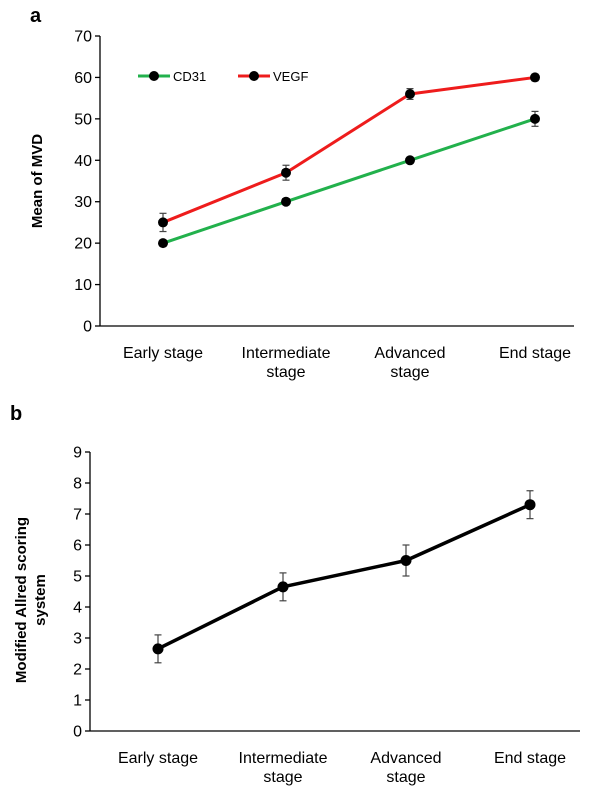 This screenshot has width=595, height=792. What do you see at coordinates (83, 119) in the screenshot?
I see `panel-a-y-tick-label: 50` at bounding box center [83, 119].